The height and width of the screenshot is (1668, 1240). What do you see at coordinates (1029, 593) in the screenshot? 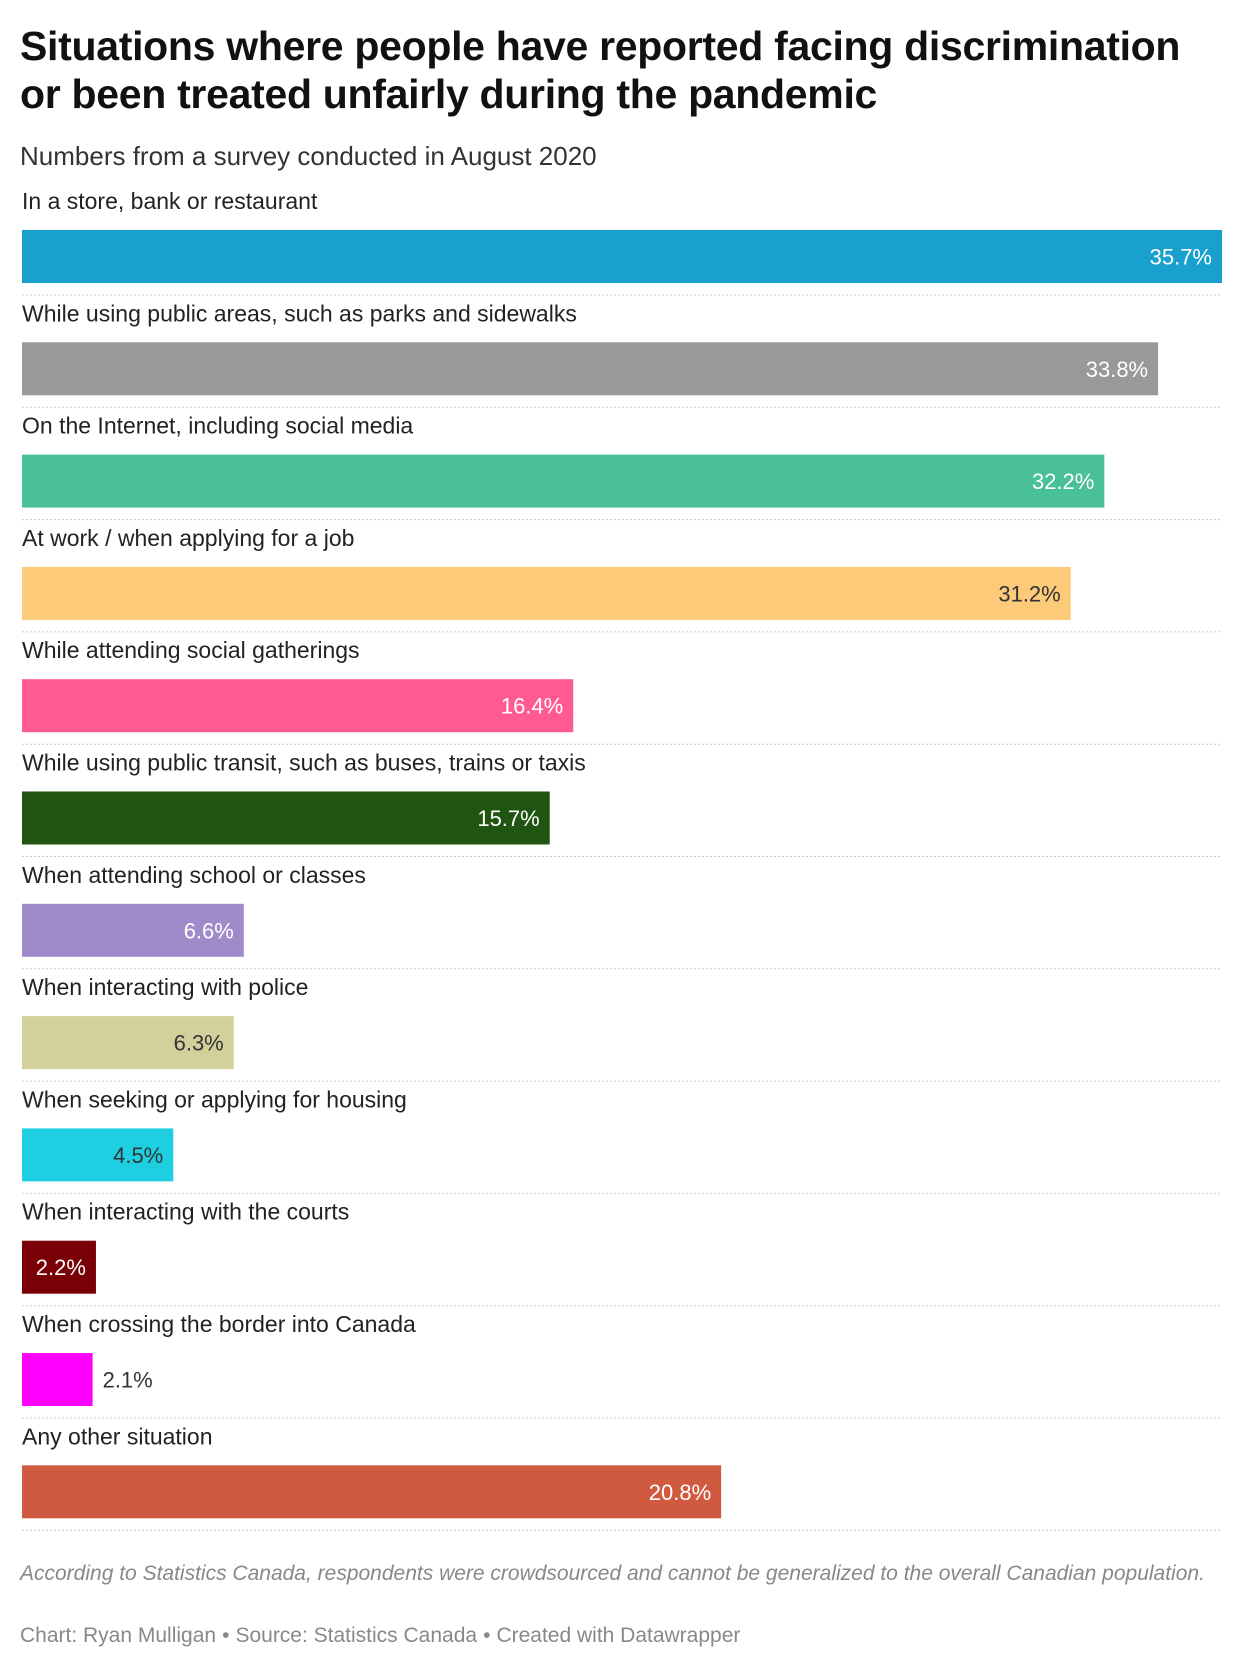
I see `value-label: 31.2%` at bounding box center [1029, 593].